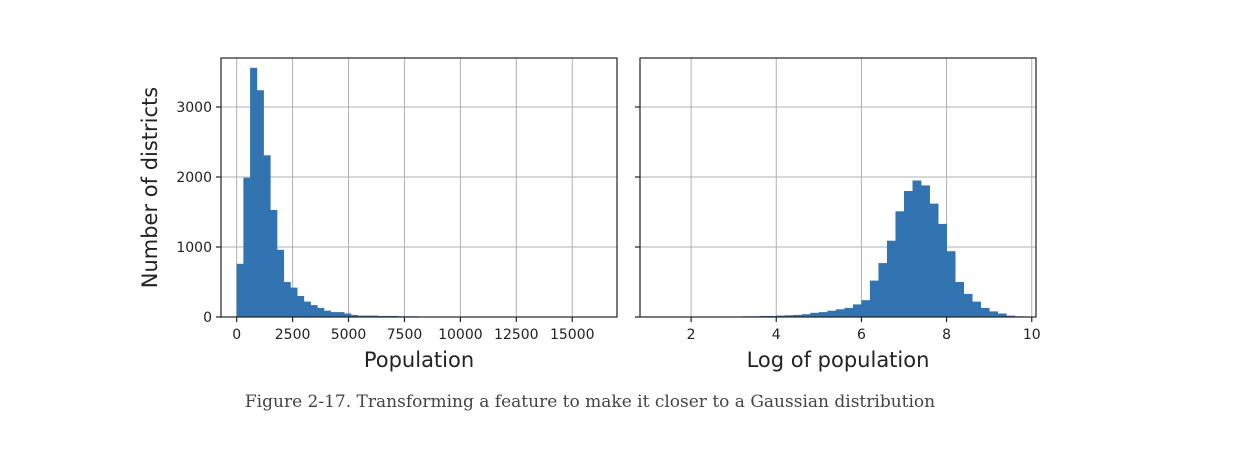 Image resolution: width=1254 pixels, height=456 pixels. What do you see at coordinates (1032, 335) in the screenshot?
I see `panel1-xtick-label: 10` at bounding box center [1032, 335].